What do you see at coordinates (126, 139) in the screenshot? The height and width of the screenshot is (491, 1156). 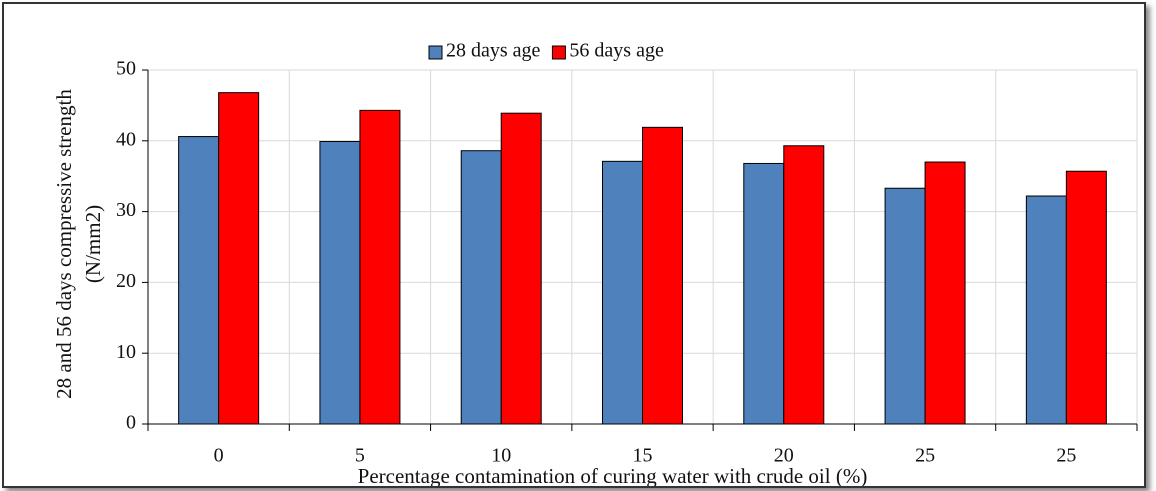 I see `y-tick-label: 40` at bounding box center [126, 139].